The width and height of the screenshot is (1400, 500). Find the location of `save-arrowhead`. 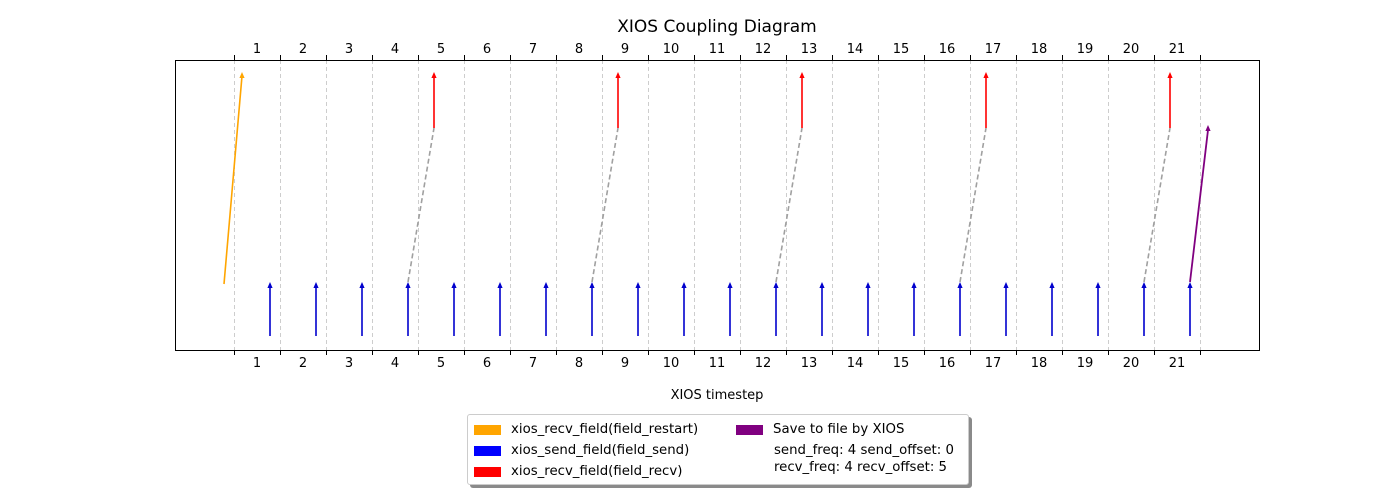

save-arrowhead is located at coordinates (1208, 128).